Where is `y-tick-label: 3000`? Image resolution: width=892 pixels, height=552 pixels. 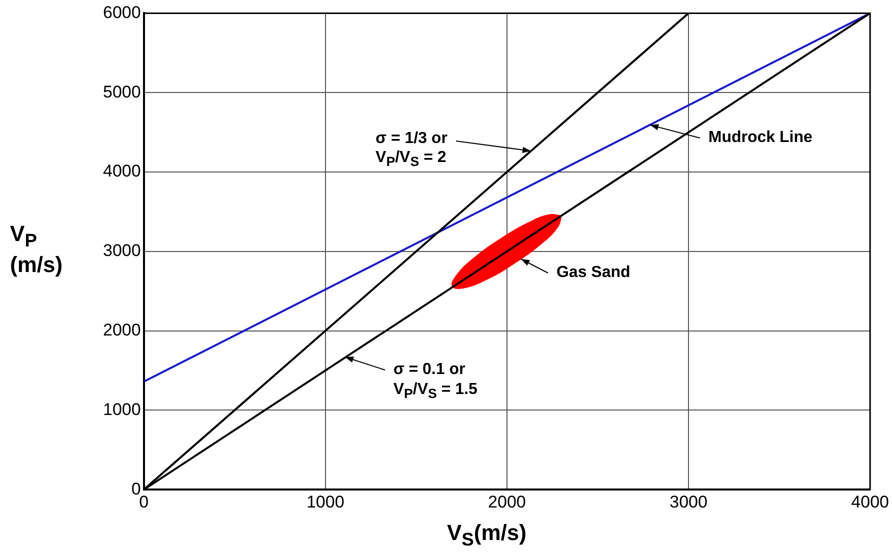 y-tick-label: 3000 is located at coordinates (121, 250).